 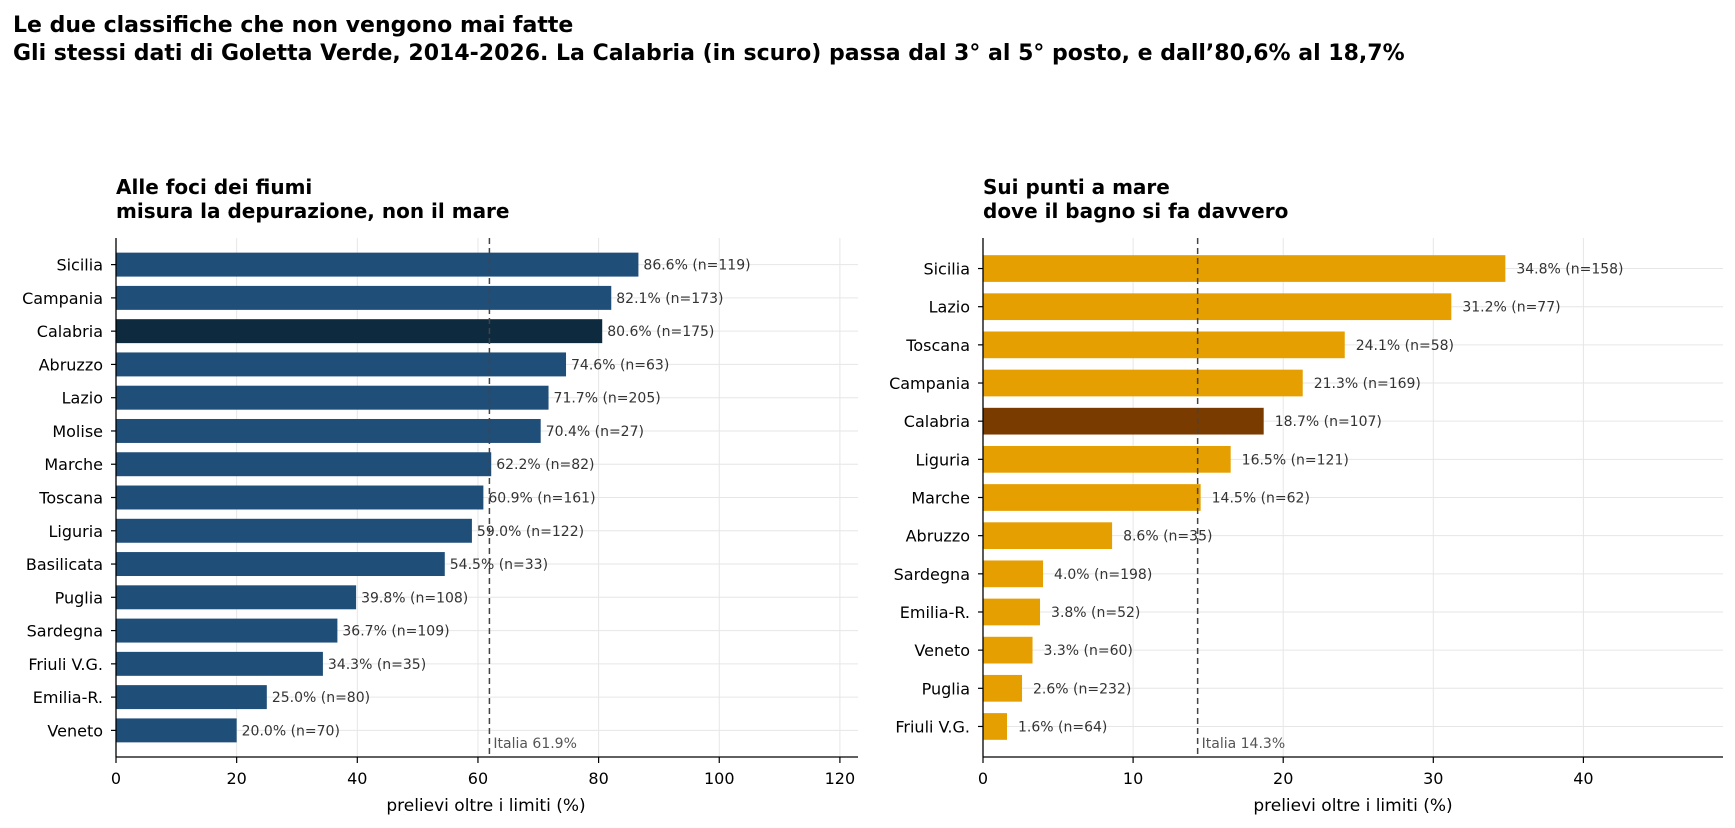 What do you see at coordinates (1135, 211) in the screenshot?
I see `panel-title-mare-line2: dove il bagno si fa davvero` at bounding box center [1135, 211].